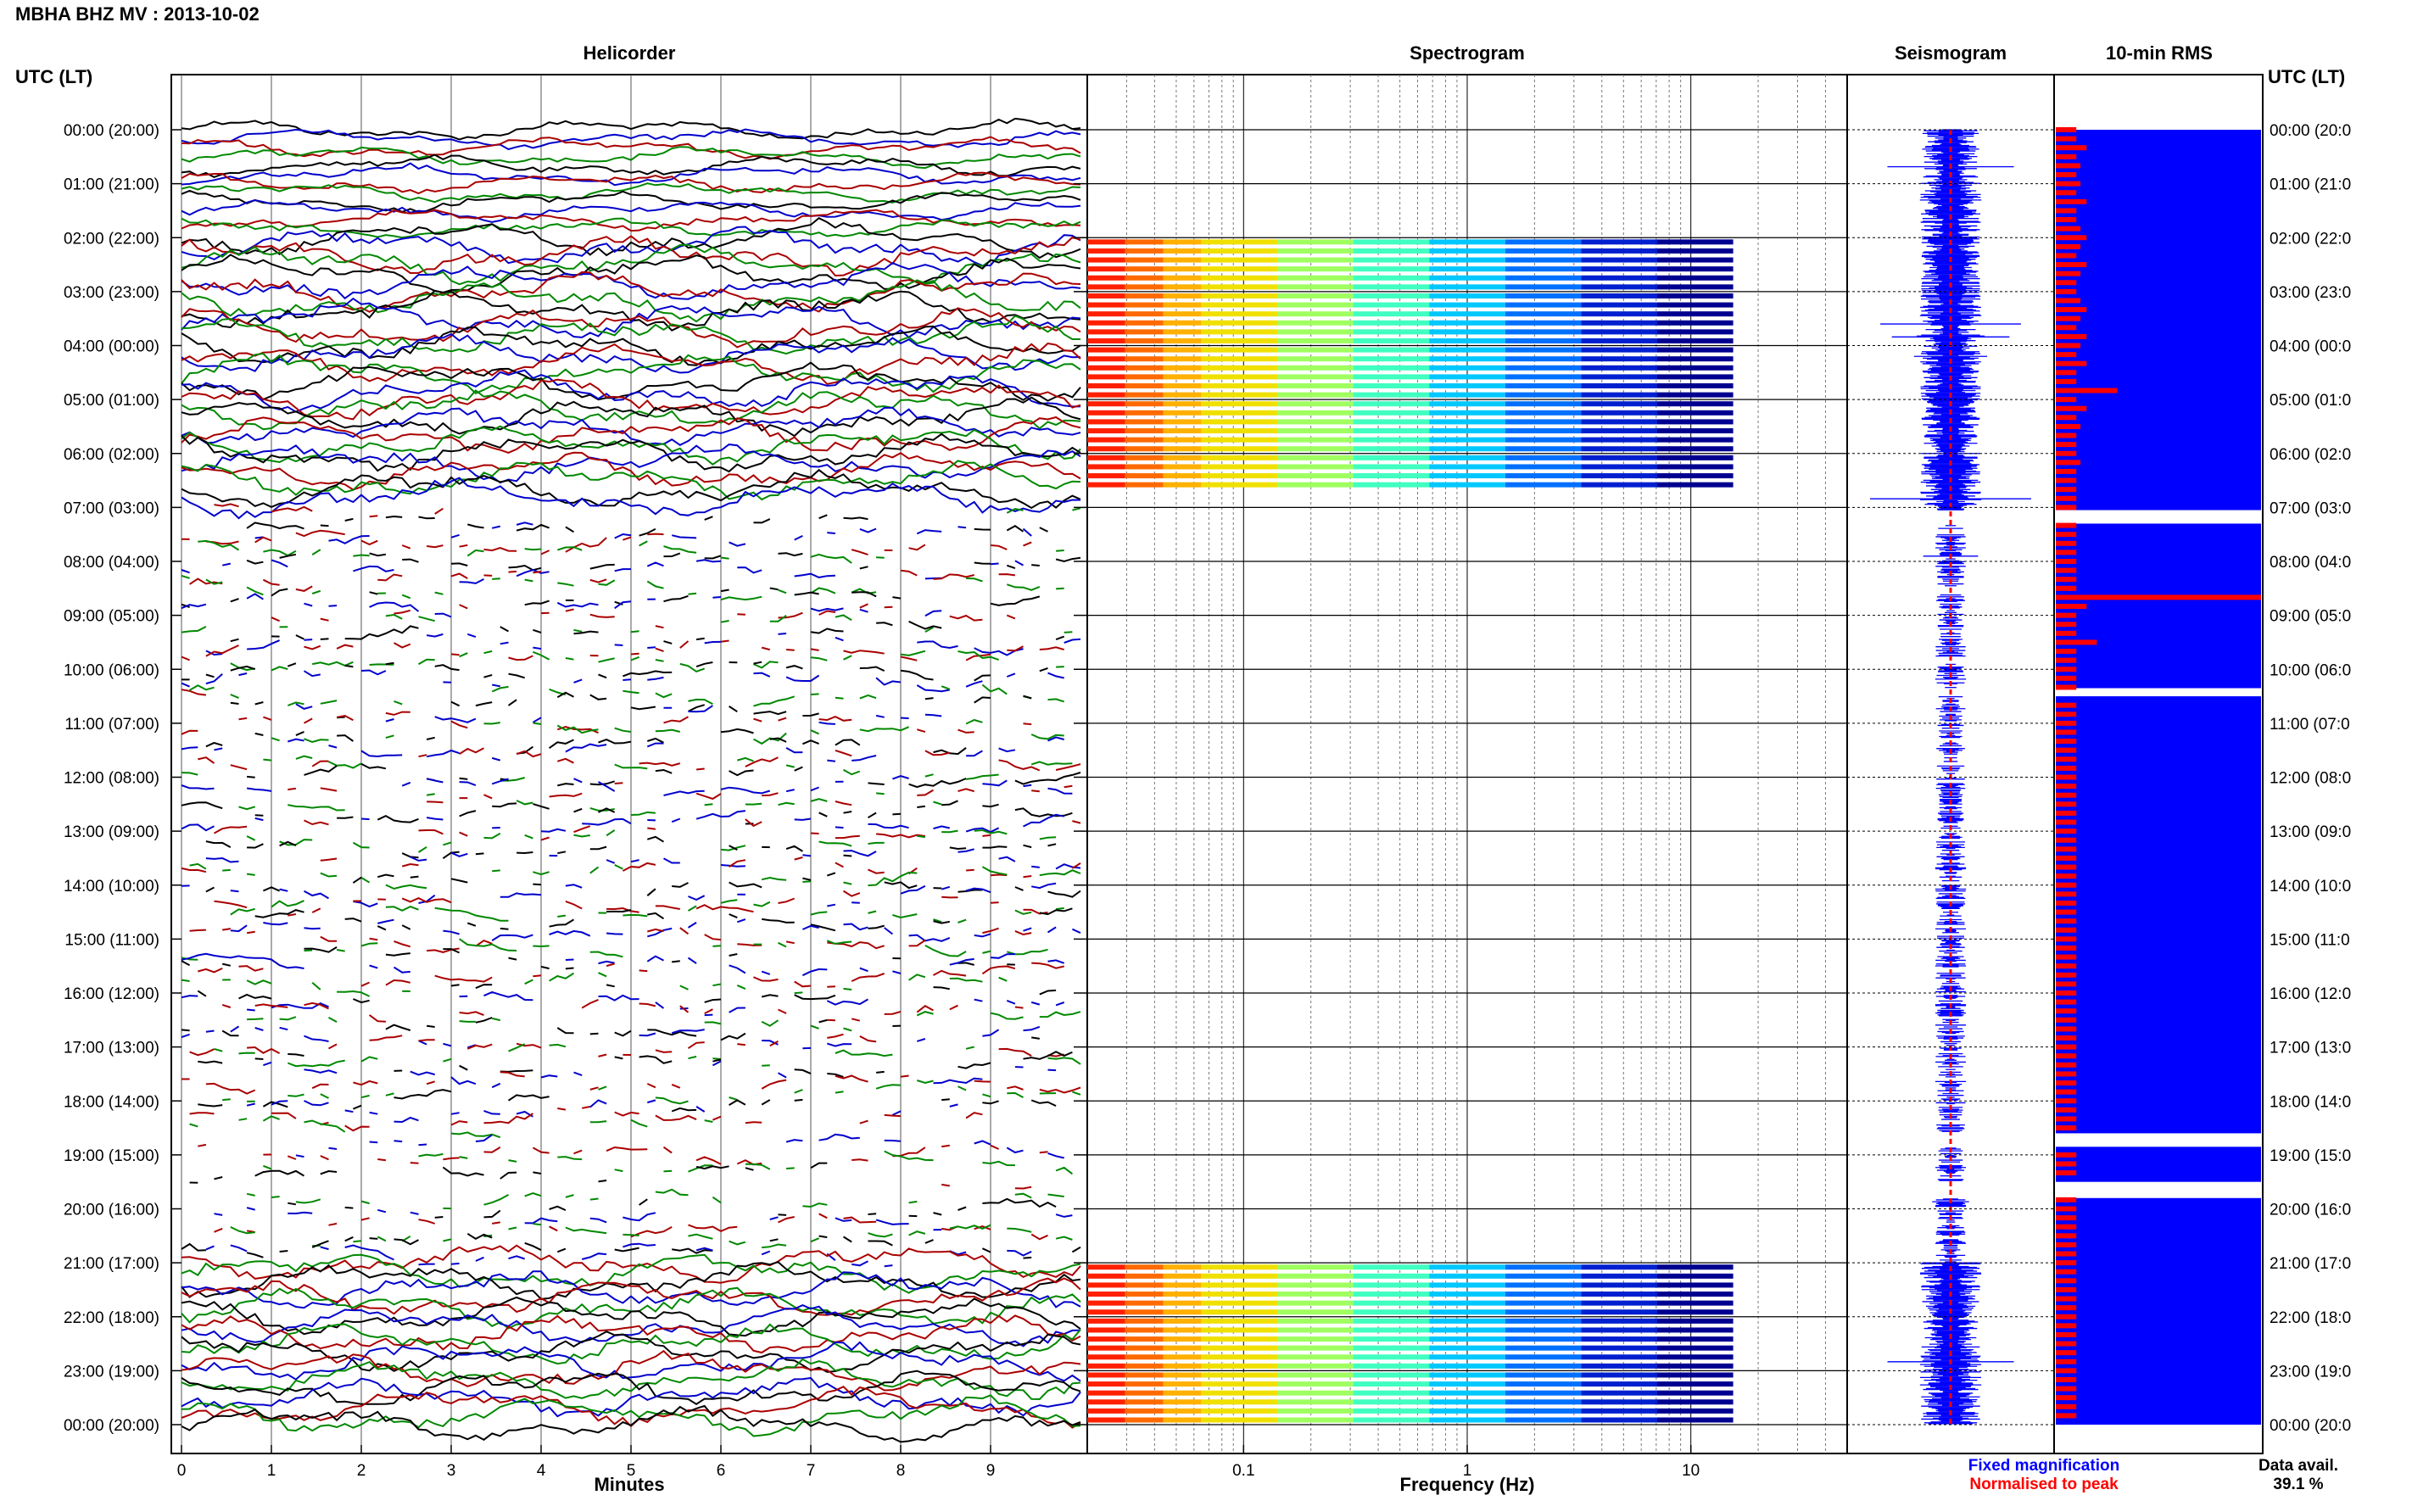 The height and width of the screenshot is (1512, 2412). Describe the element at coordinates (2310, 347) in the screenshot. I see `hour-label-right: 04:00 (00:0` at that location.